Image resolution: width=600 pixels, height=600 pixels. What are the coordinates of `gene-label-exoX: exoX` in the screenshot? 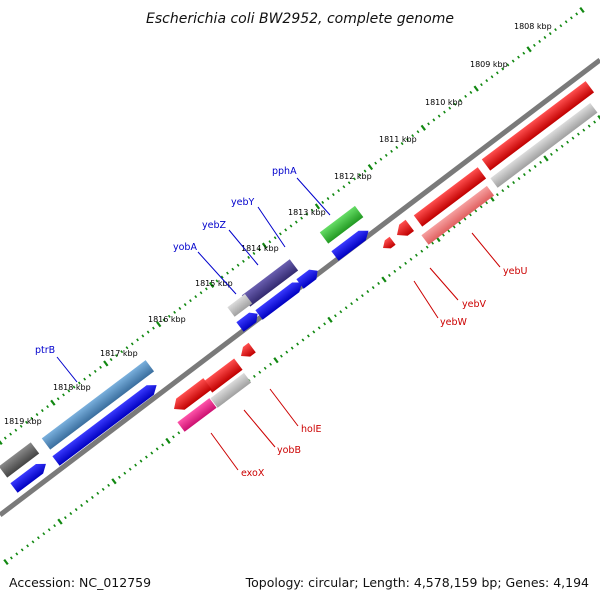 It's located at (253, 473).